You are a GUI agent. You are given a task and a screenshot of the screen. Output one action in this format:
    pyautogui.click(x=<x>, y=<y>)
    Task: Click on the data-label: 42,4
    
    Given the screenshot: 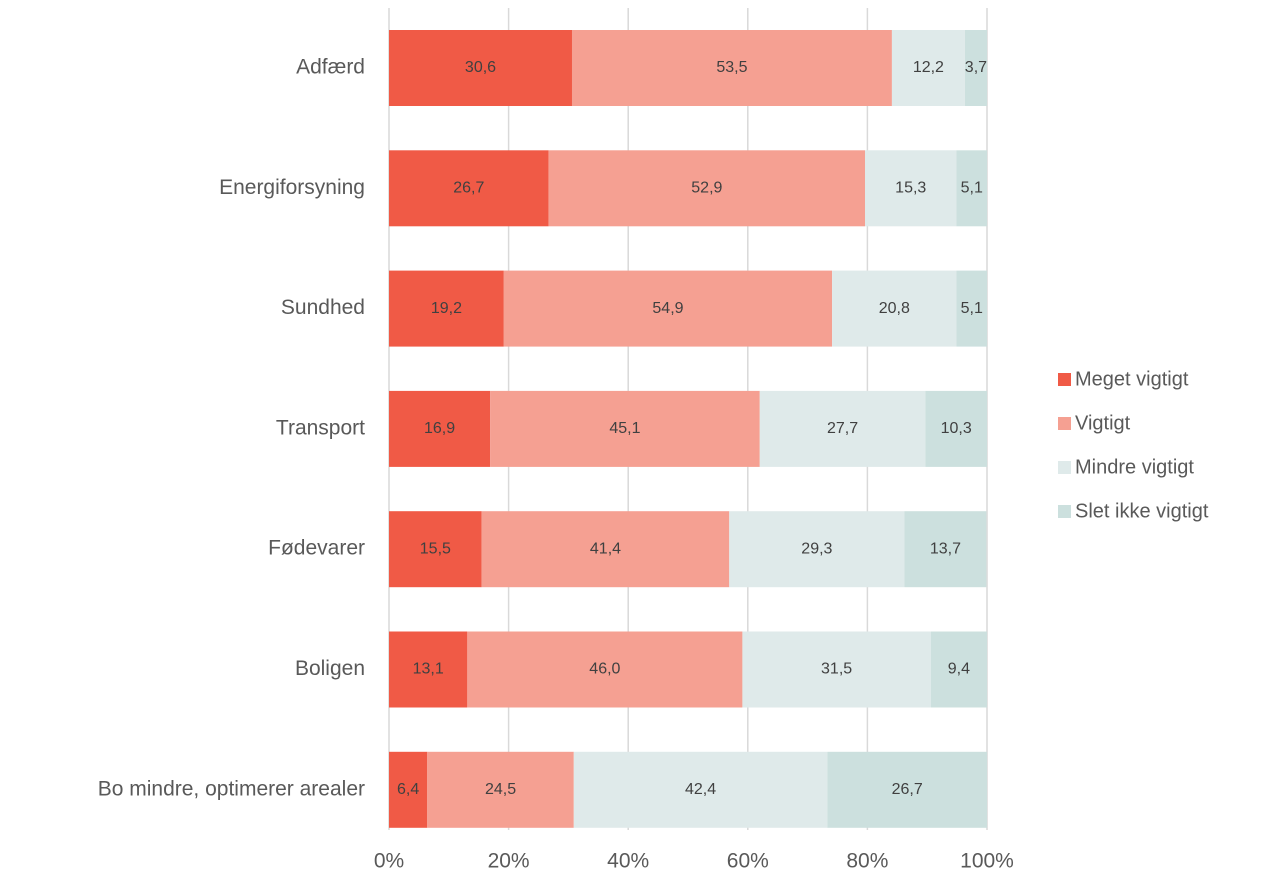 What is the action you would take?
    pyautogui.click(x=700, y=789)
    